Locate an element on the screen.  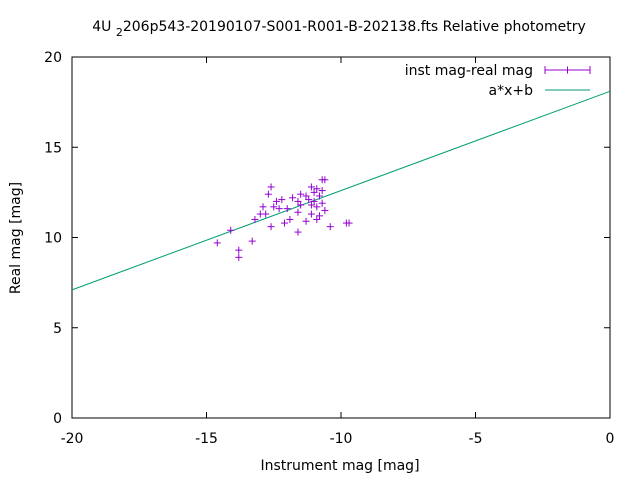
legend-label-fit: a*x+b is located at coordinates (511, 91).